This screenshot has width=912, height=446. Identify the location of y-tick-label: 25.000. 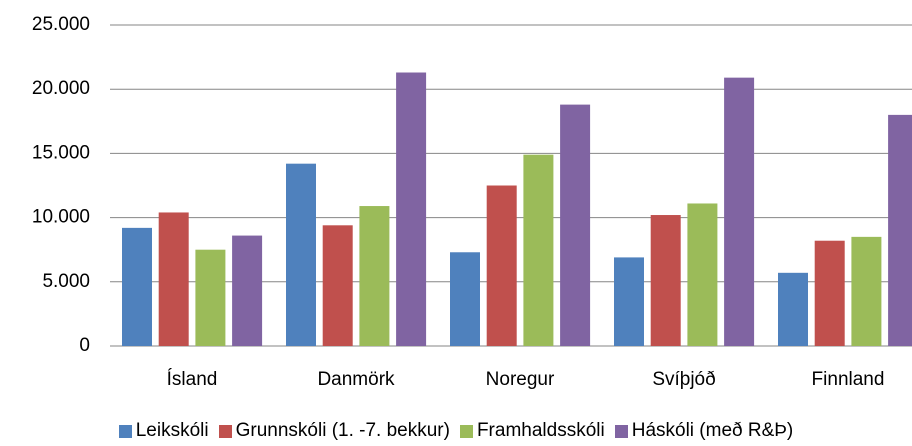
(61, 24).